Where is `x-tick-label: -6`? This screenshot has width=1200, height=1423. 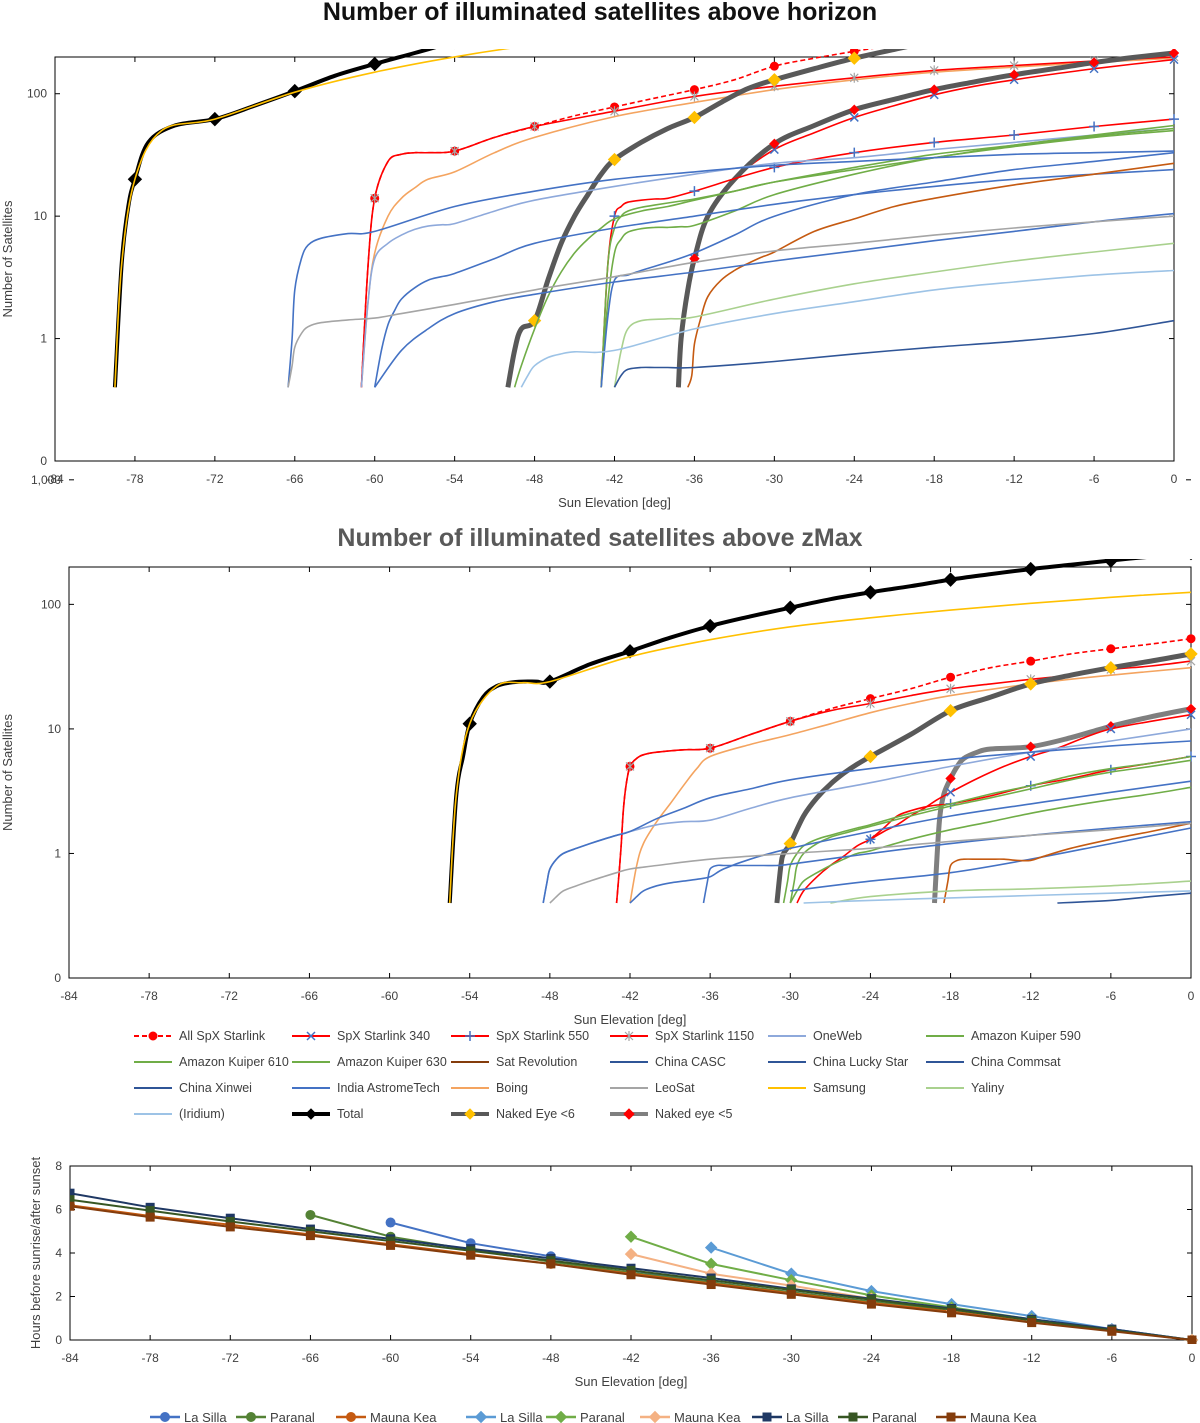 x-tick-label: -6 is located at coordinates (1094, 479).